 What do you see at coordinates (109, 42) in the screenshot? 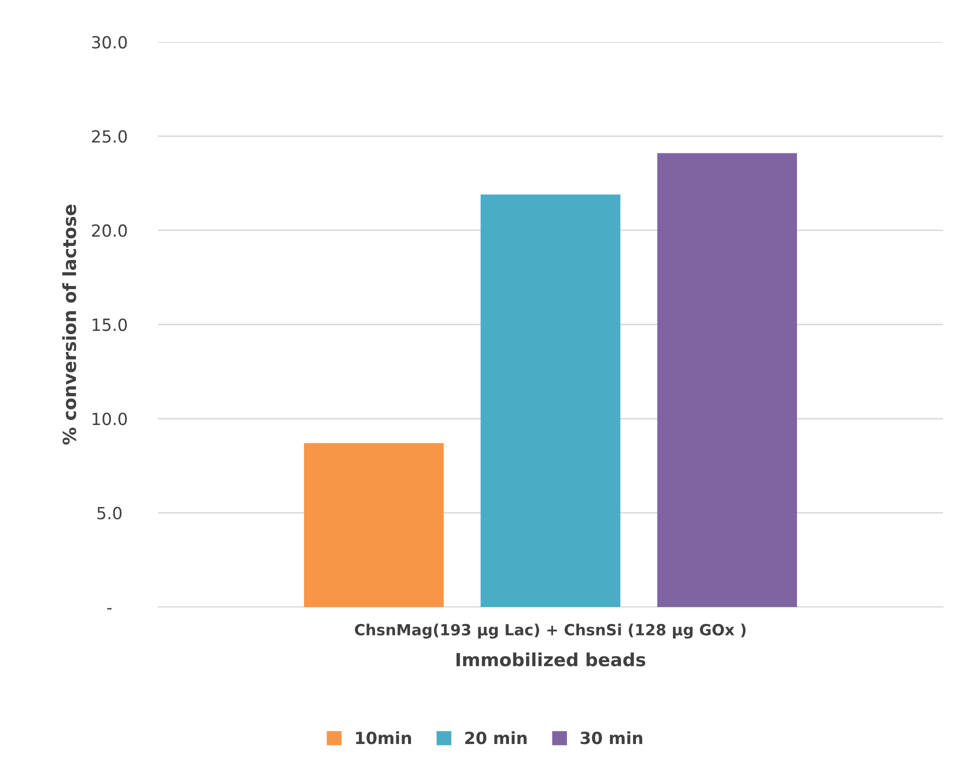
I see `y-tick-label: 30.0` at bounding box center [109, 42].